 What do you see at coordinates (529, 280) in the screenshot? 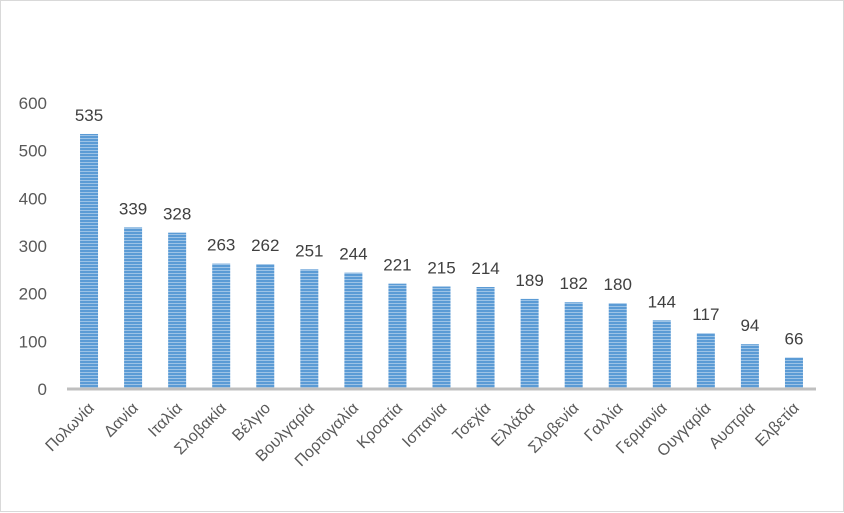
I see `data-label: 189` at bounding box center [529, 280].